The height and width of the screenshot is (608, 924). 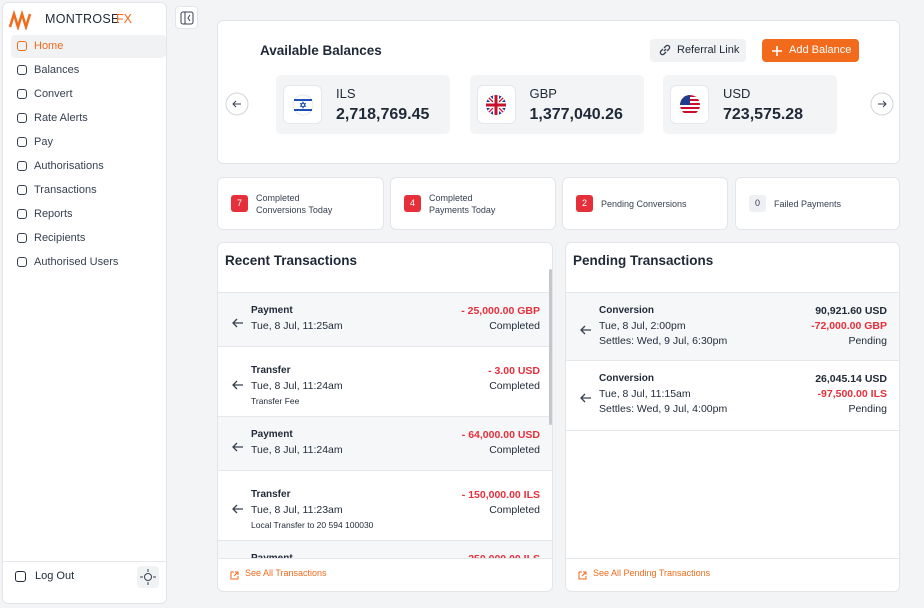 What do you see at coordinates (851, 311) in the screenshot?
I see `tx-buy: 90,921.60 USD` at bounding box center [851, 311].